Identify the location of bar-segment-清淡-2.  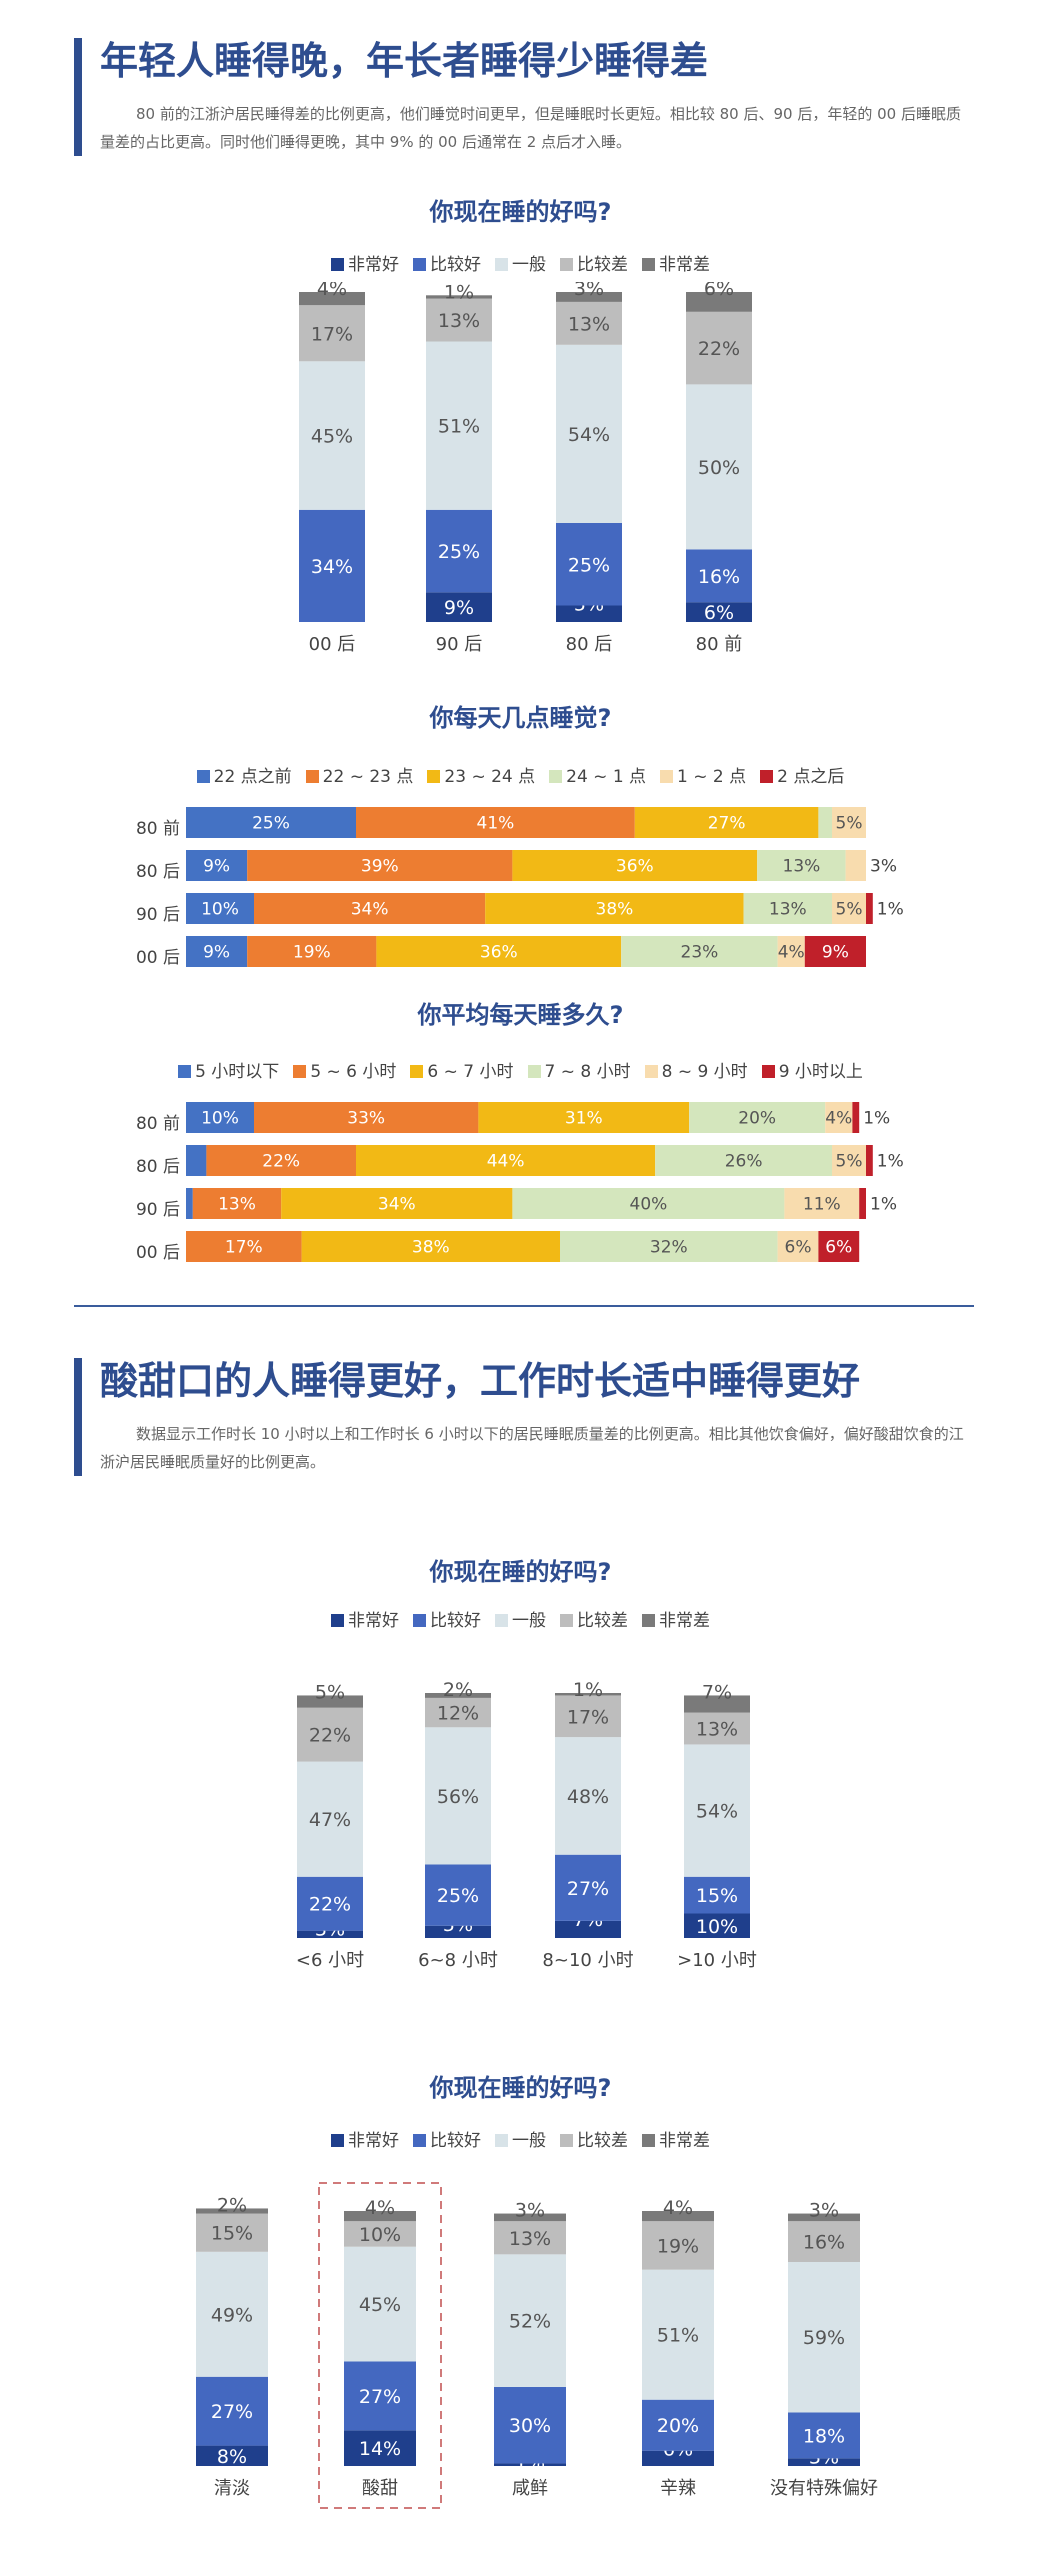
(232, 2314).